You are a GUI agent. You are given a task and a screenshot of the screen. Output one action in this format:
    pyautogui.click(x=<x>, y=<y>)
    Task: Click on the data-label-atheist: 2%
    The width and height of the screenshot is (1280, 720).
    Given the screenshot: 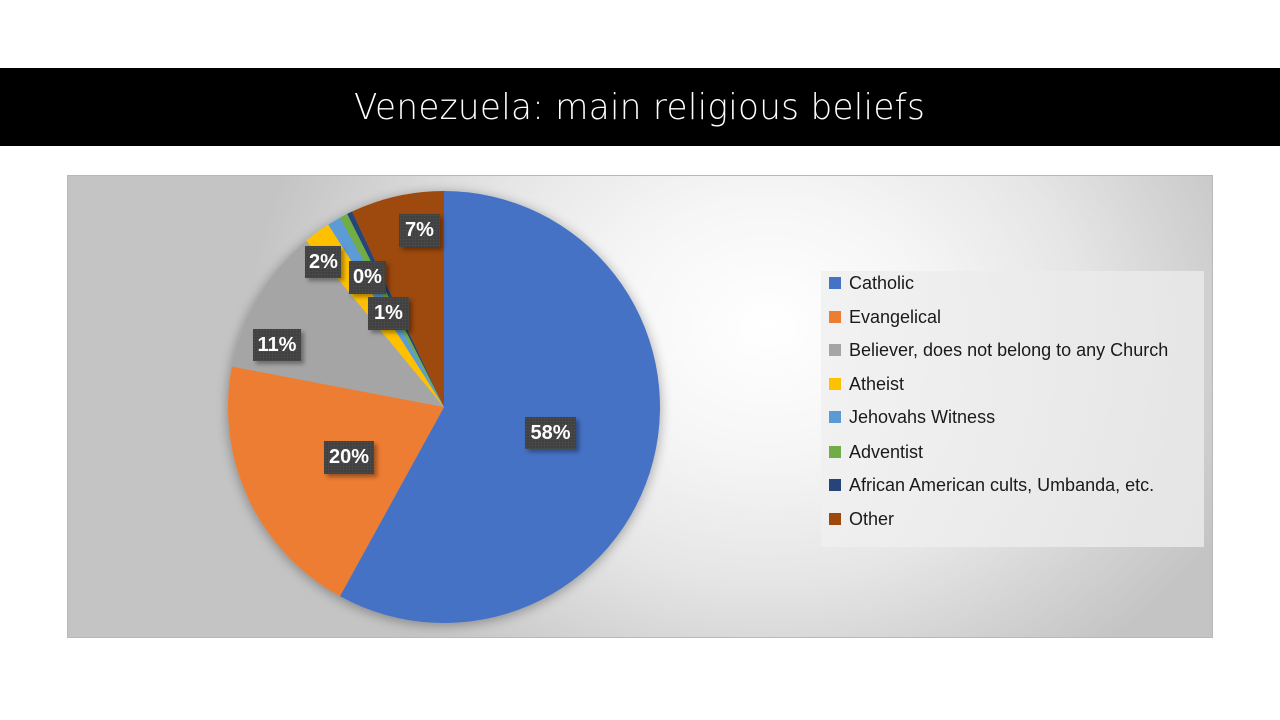 What is the action you would take?
    pyautogui.click(x=323, y=262)
    